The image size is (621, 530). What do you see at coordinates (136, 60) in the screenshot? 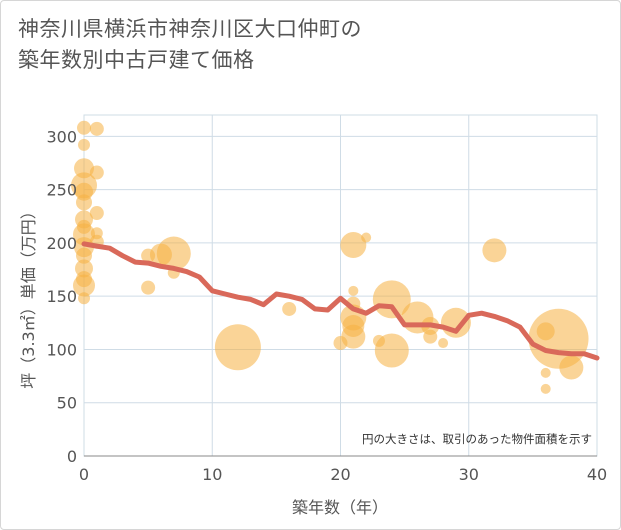
I see `chart-title-line2: 築年数別中古戸建て価格` at bounding box center [136, 60].